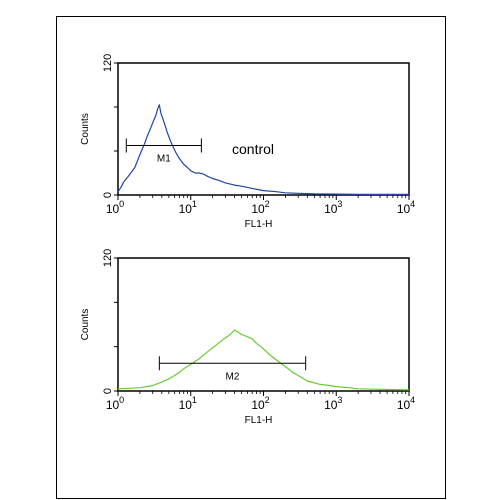 The height and width of the screenshot is (500, 500). What do you see at coordinates (233, 376) in the screenshot?
I see `gate-label: M2` at bounding box center [233, 376].